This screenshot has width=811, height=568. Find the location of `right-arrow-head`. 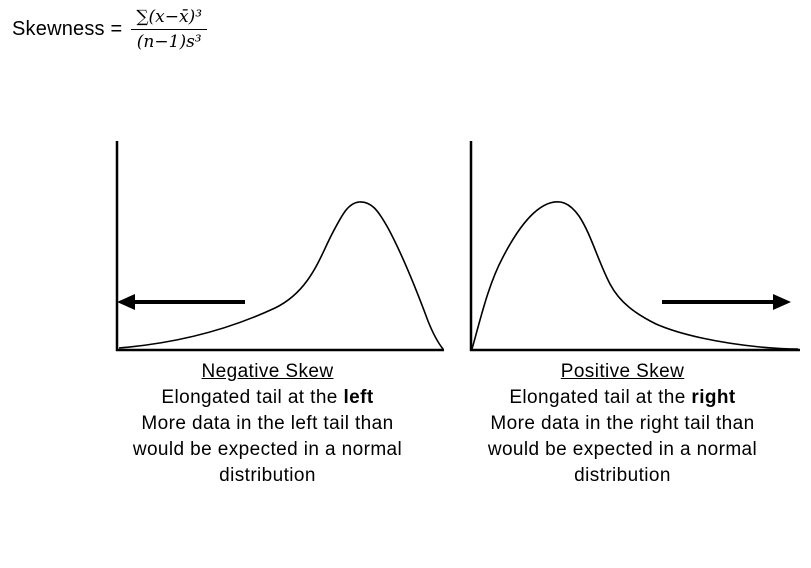

right-arrow-head is located at coordinates (782, 302).